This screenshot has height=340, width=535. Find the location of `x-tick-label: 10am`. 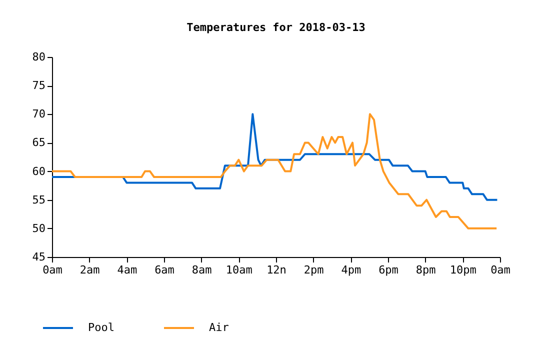

x-tick-label: 10am is located at coordinates (239, 270).